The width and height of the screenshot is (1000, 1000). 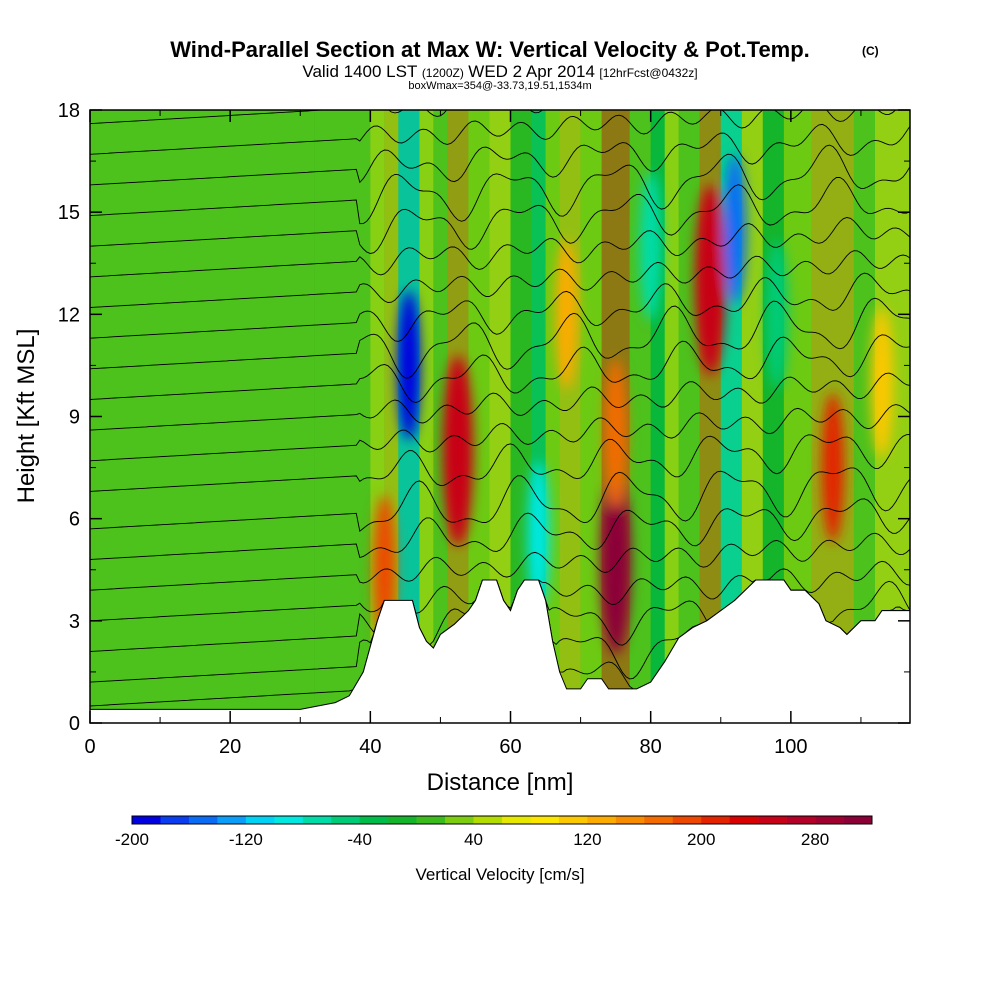 I want to click on colorbar-label: -120, so click(x=246, y=839).